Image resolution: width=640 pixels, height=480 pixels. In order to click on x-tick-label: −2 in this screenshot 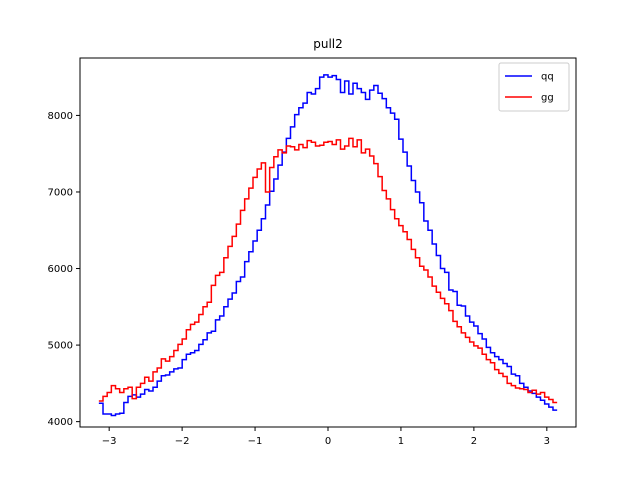, I will do `click(182, 441)`.